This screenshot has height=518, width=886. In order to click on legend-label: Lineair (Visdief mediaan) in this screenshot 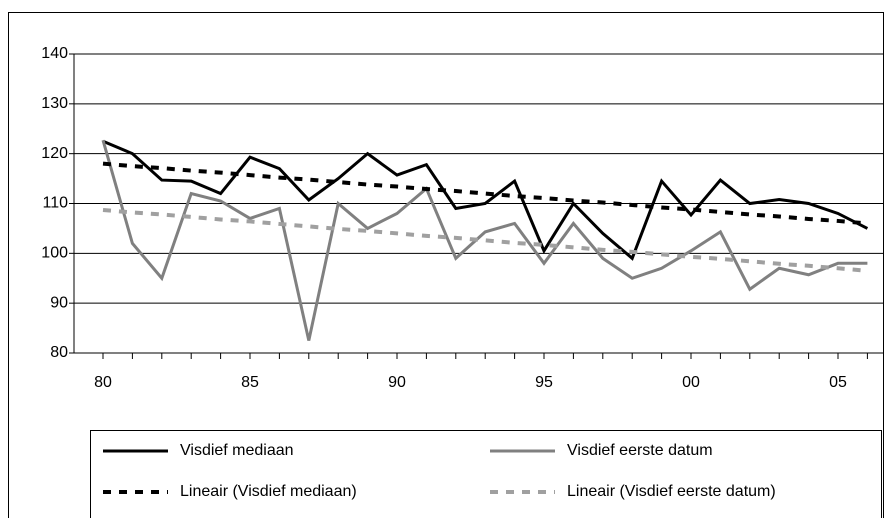, I will do `click(268, 491)`.